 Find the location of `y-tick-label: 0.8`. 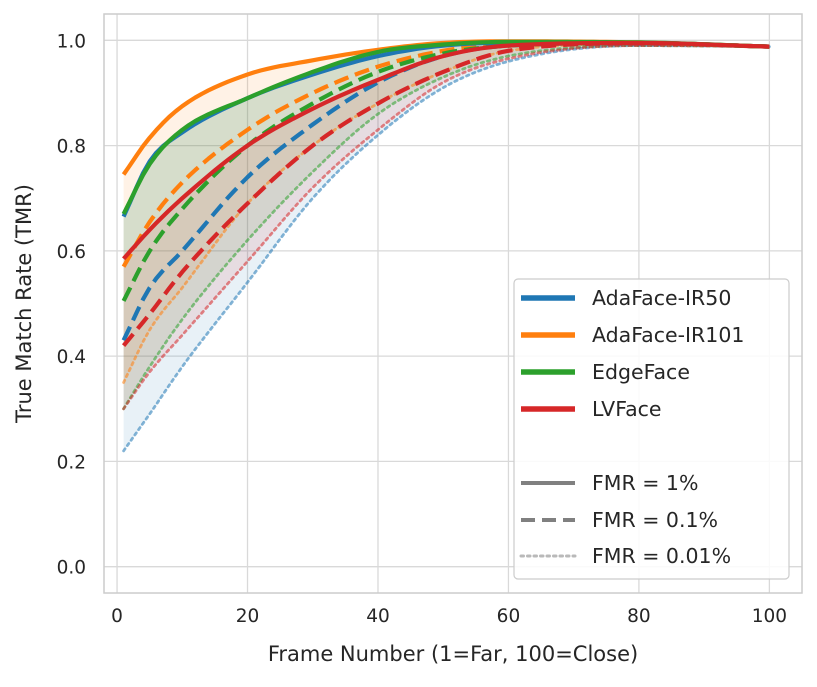

y-tick-label: 0.8 is located at coordinates (71, 147).